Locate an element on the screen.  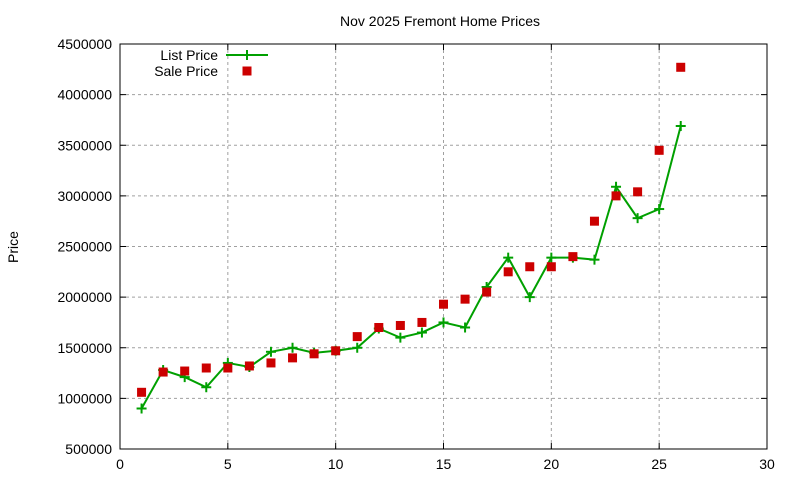
x-tick-label: 30 is located at coordinates (767, 464).